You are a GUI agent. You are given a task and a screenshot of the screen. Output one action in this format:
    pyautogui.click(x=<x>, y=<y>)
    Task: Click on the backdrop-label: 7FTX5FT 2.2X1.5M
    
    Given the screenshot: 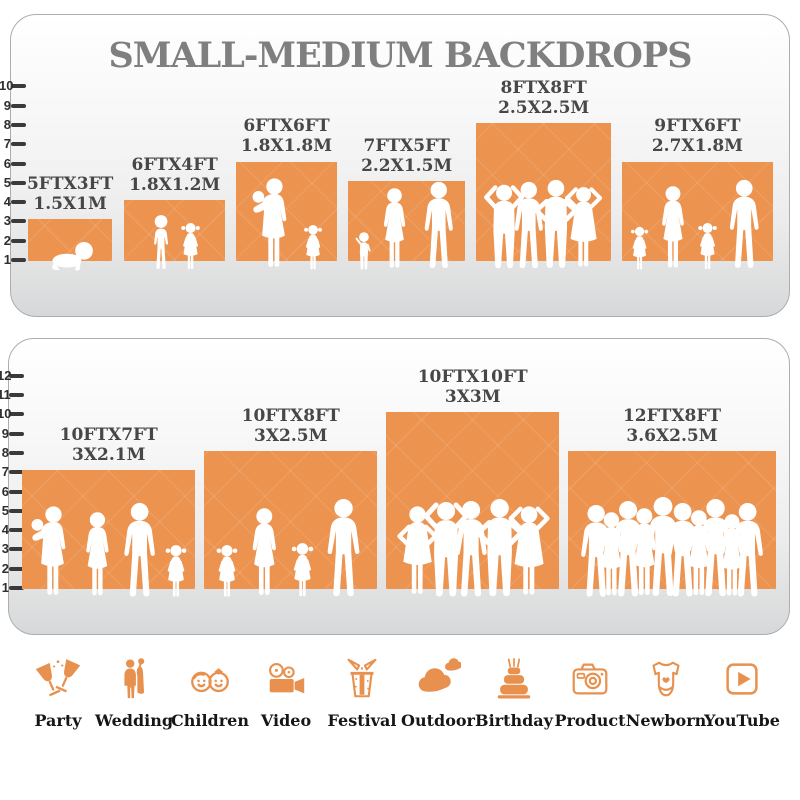 What is the action you would take?
    pyautogui.click(x=406, y=156)
    